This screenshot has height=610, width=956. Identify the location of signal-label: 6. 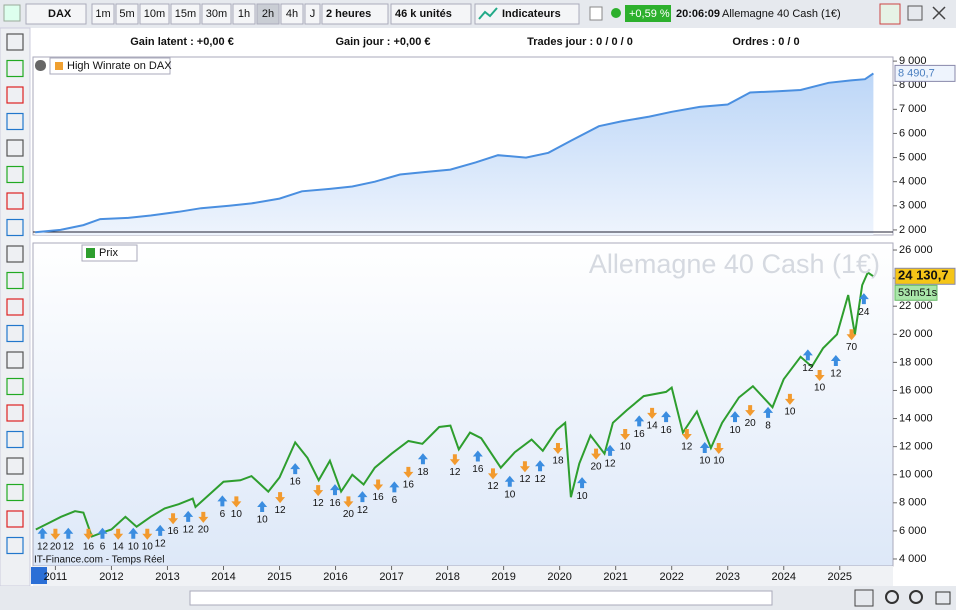
(103, 546).